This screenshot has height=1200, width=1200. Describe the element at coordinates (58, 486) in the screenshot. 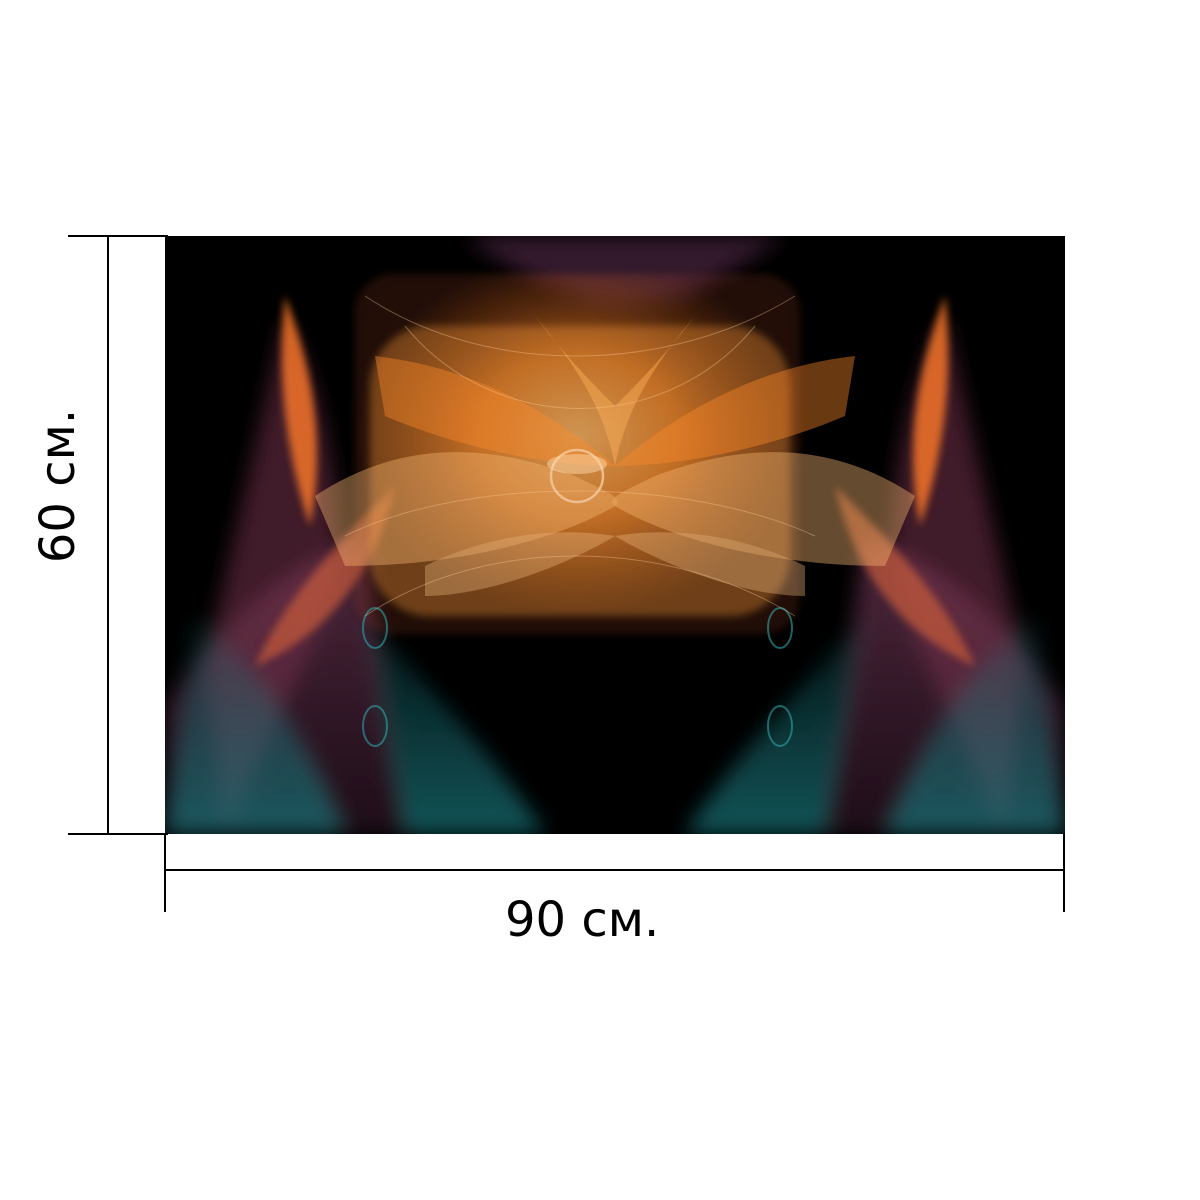

I see `height-label: 60 см.` at that location.